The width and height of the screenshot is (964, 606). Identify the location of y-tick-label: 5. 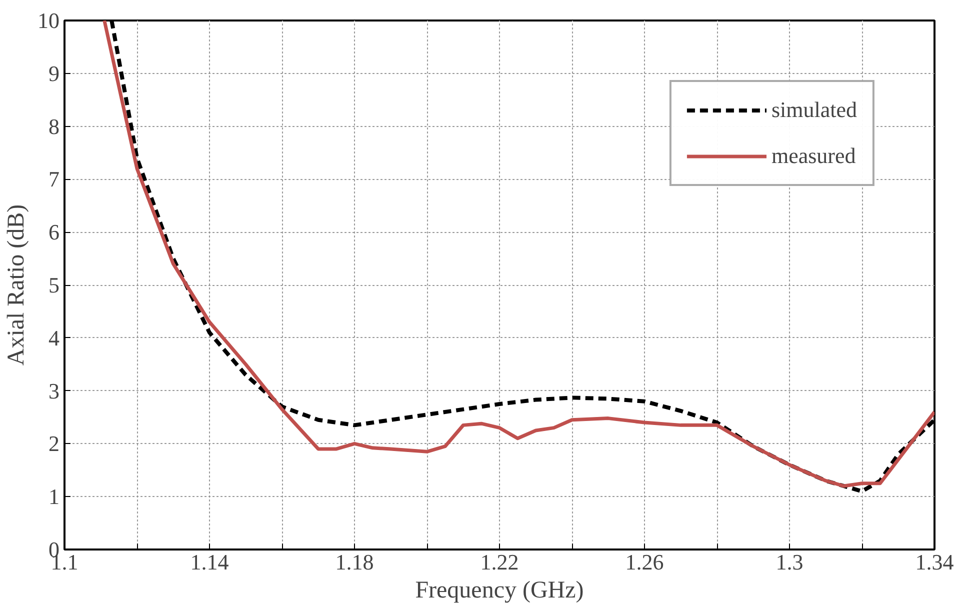
(54, 285).